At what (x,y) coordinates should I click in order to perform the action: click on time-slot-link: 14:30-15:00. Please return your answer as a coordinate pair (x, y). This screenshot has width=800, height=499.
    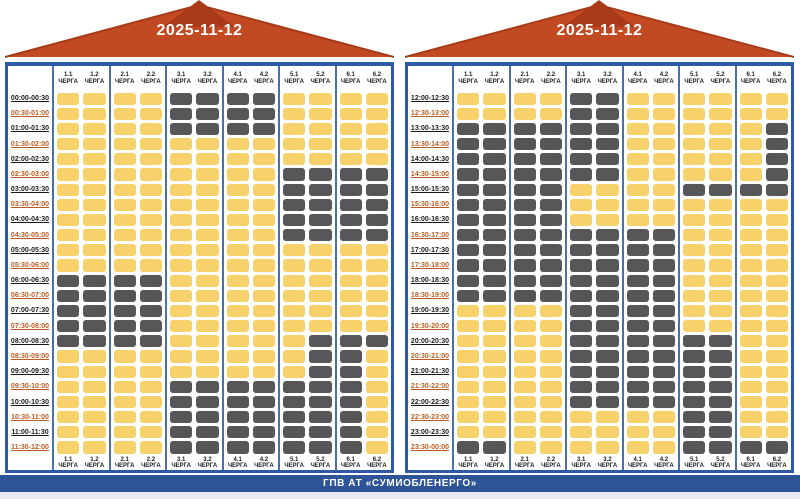
    Looking at the image, I should click on (430, 174).